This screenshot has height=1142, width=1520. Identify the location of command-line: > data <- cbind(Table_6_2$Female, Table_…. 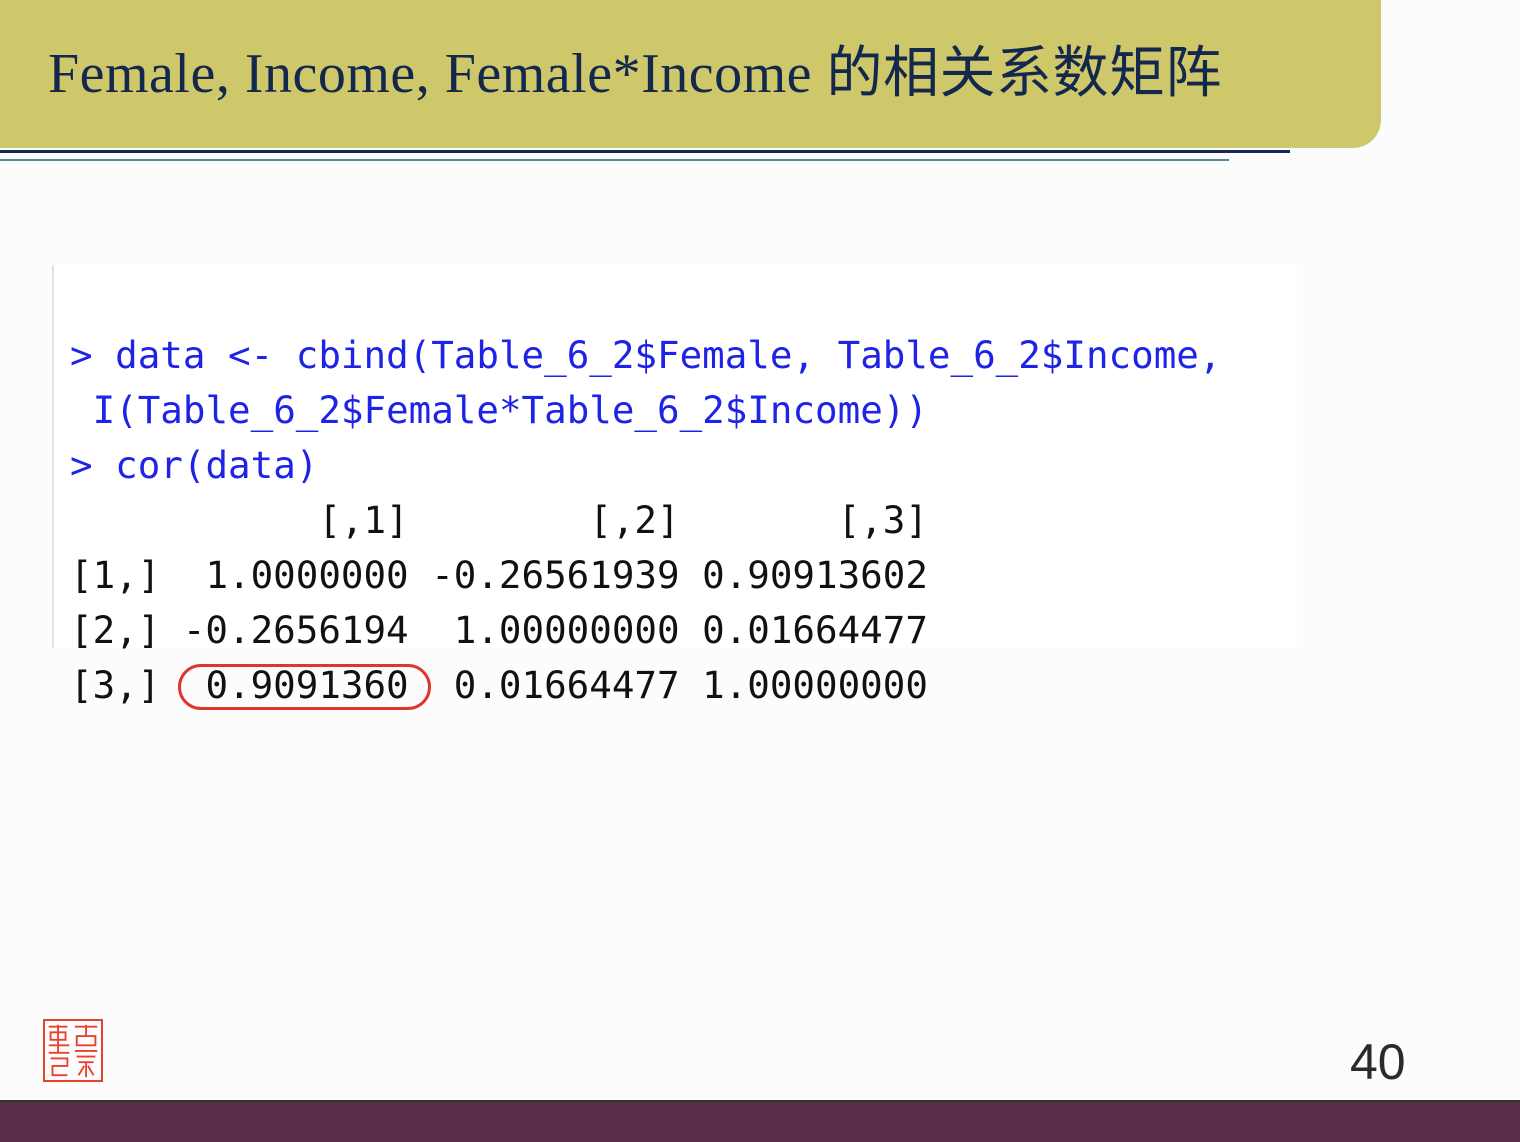
(646, 355).